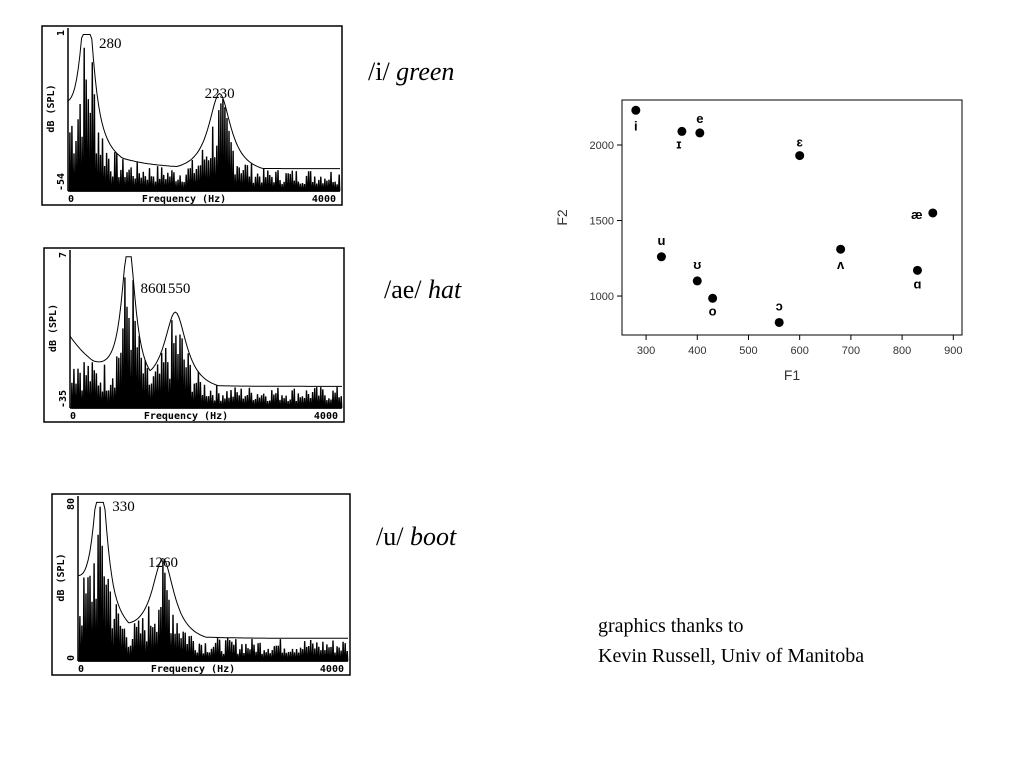  What do you see at coordinates (792, 217) in the screenshot?
I see `plot-frame` at bounding box center [792, 217].